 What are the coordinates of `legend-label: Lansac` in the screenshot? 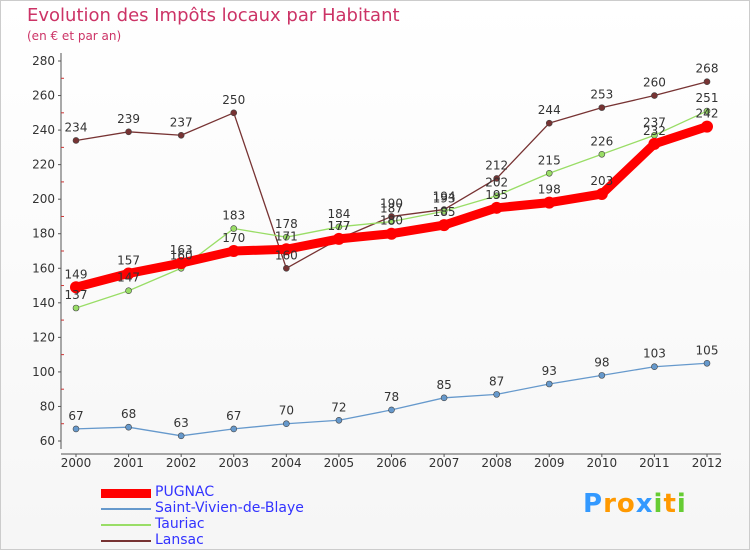 It's located at (179, 540).